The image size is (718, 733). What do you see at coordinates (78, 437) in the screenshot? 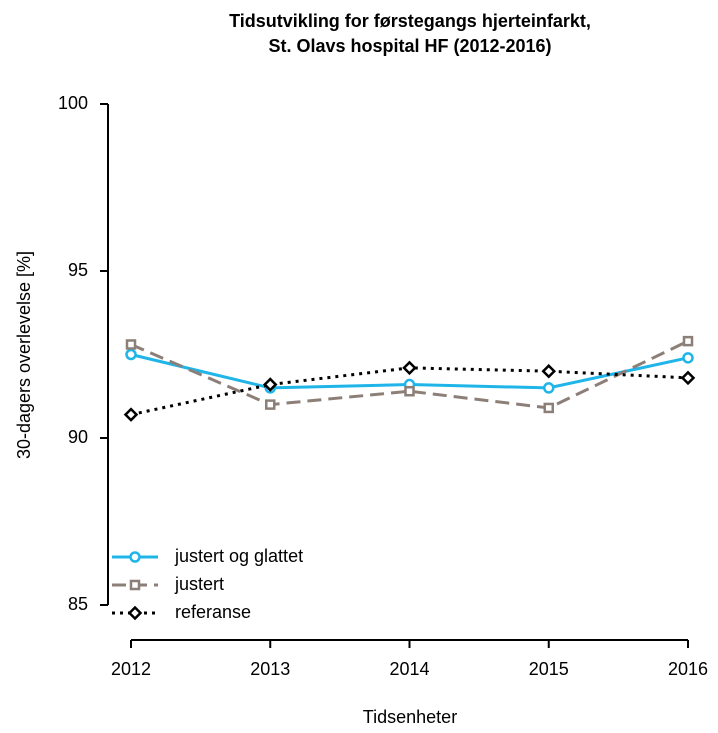
I see `y-tick-label: 90` at bounding box center [78, 437].